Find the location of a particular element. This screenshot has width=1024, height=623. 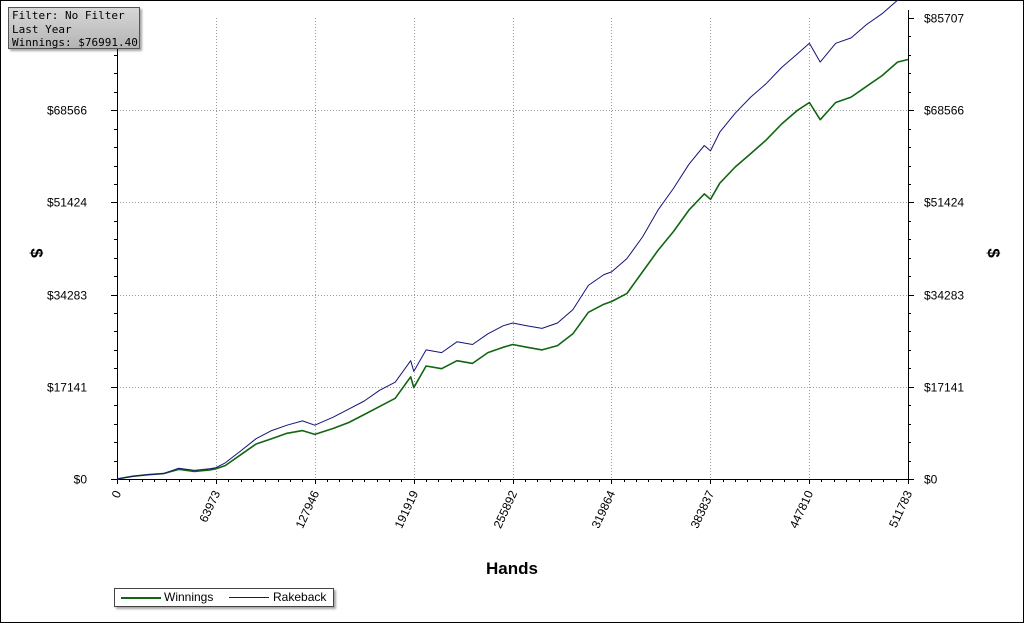

filter-text: Filter: No Filter is located at coordinates (68, 15).